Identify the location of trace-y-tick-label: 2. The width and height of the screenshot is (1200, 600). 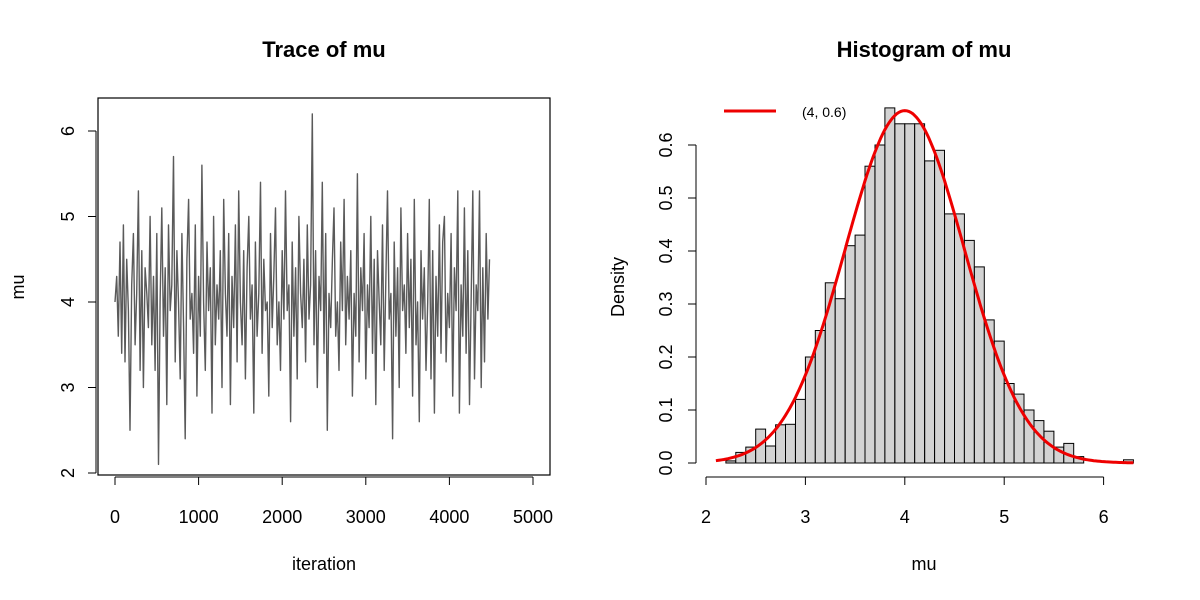
(68, 473).